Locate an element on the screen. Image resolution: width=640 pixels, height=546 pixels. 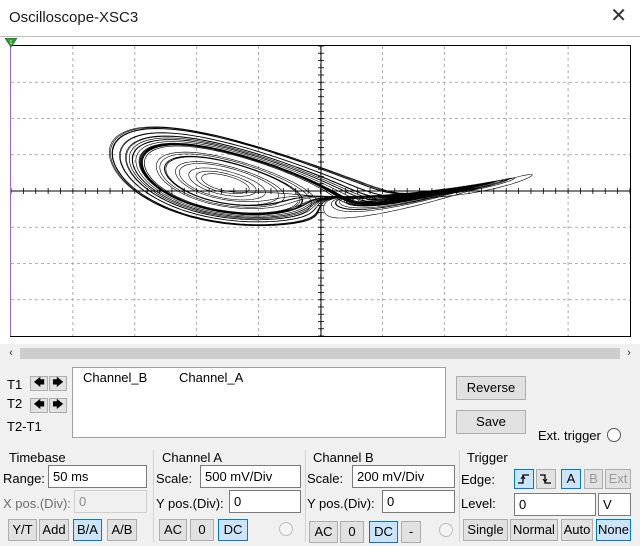
channel-a-scale-label: Scale: is located at coordinates (174, 478).